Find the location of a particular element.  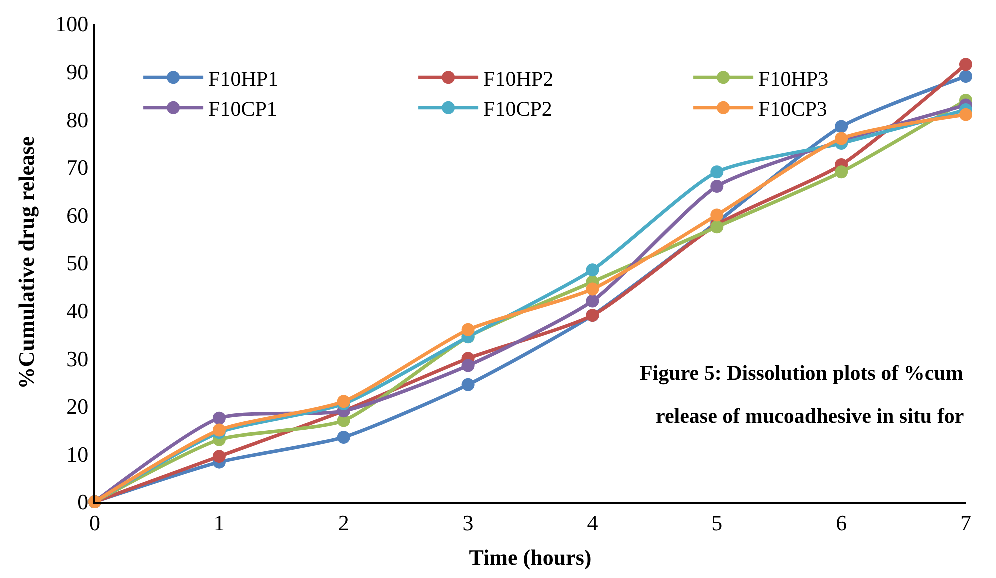

x-tick-label: 1 is located at coordinates (219, 523).